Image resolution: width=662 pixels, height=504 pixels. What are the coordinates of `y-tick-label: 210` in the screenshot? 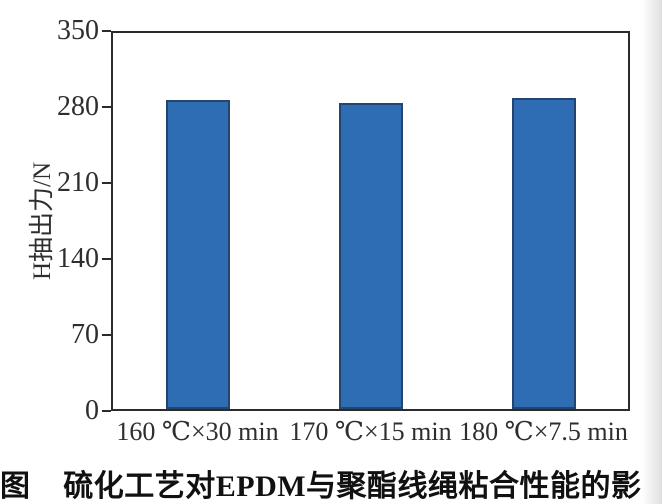 It's located at (78, 182).